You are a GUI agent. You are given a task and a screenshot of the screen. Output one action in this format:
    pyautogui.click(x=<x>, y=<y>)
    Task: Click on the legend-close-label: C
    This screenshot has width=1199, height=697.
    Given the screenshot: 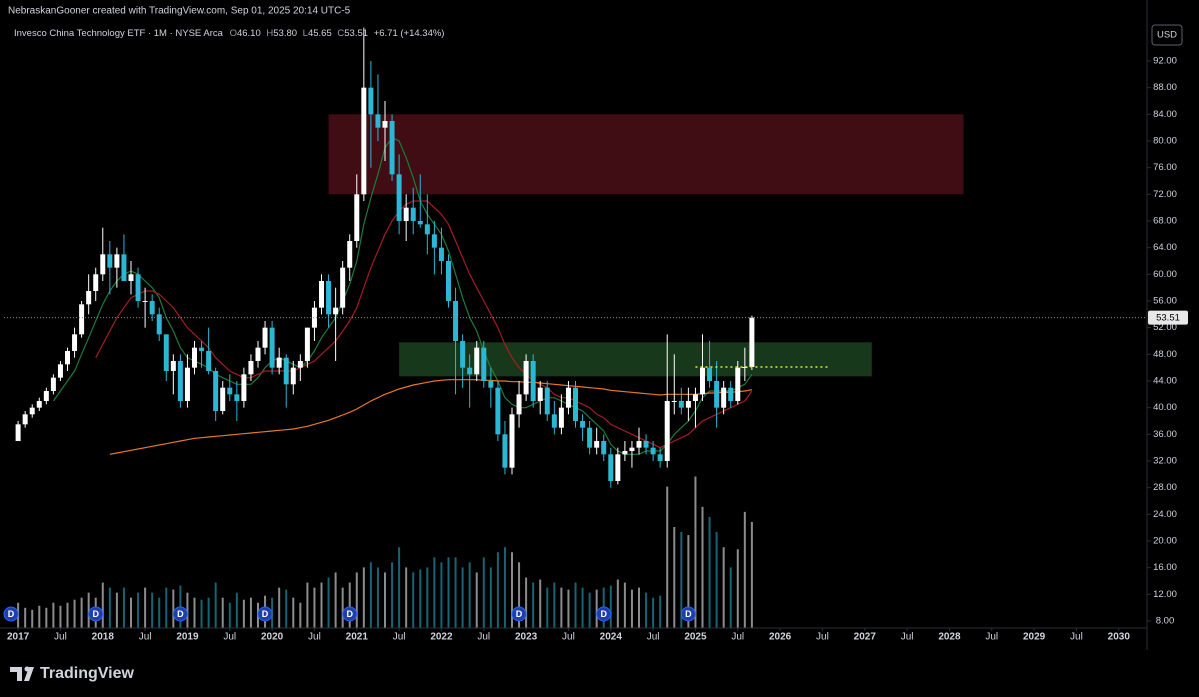 What is the action you would take?
    pyautogui.click(x=340, y=33)
    